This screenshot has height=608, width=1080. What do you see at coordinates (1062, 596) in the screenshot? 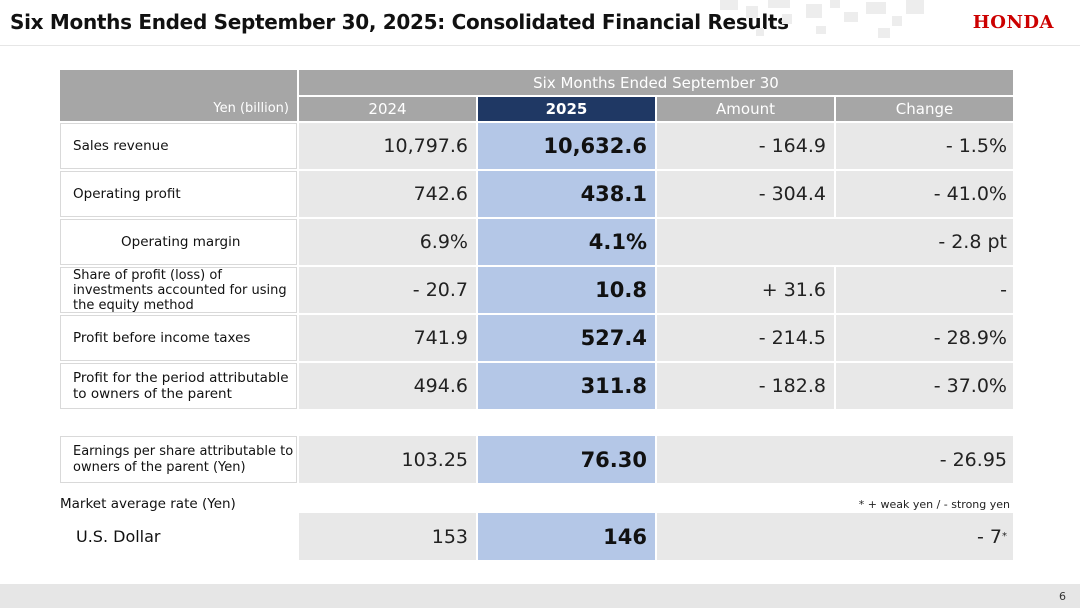
I see `page-number: 6` at bounding box center [1062, 596].